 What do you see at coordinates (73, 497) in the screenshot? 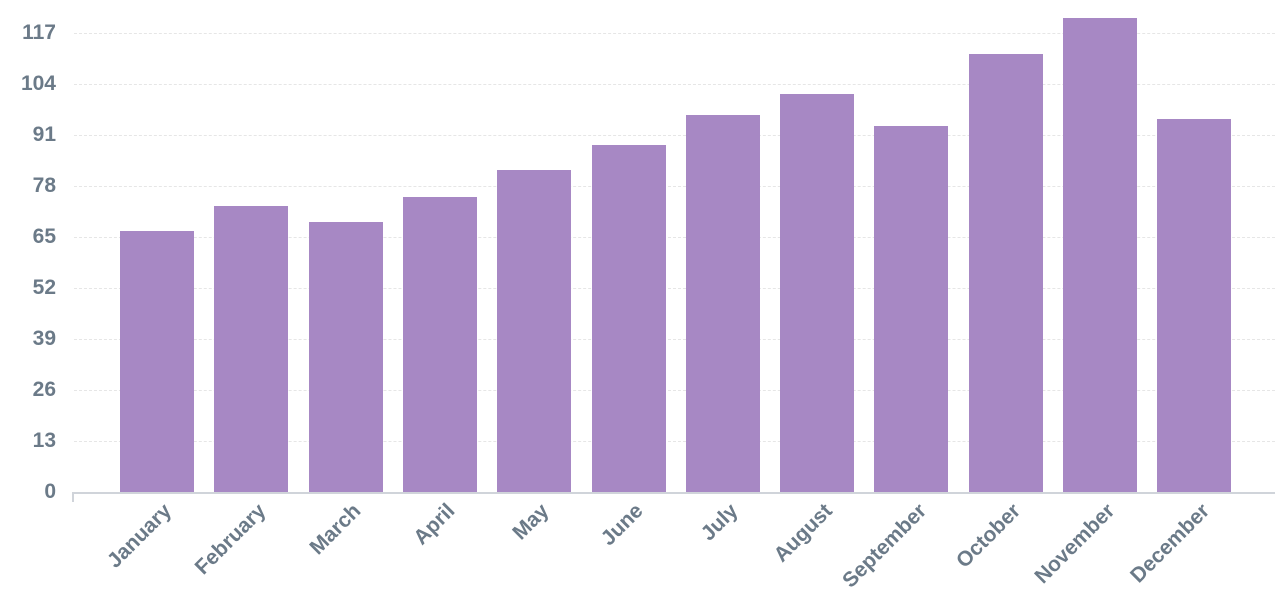
I see `x-axis-origin-tick` at bounding box center [73, 497].